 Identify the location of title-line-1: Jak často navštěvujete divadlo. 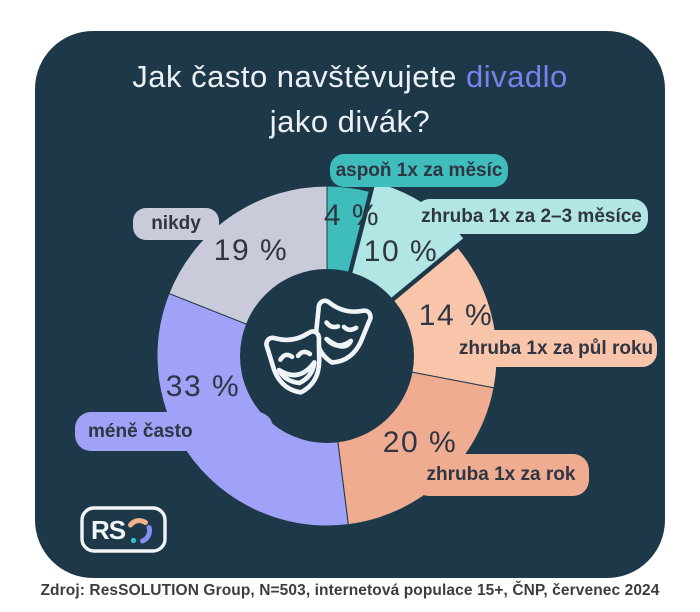
(350, 76).